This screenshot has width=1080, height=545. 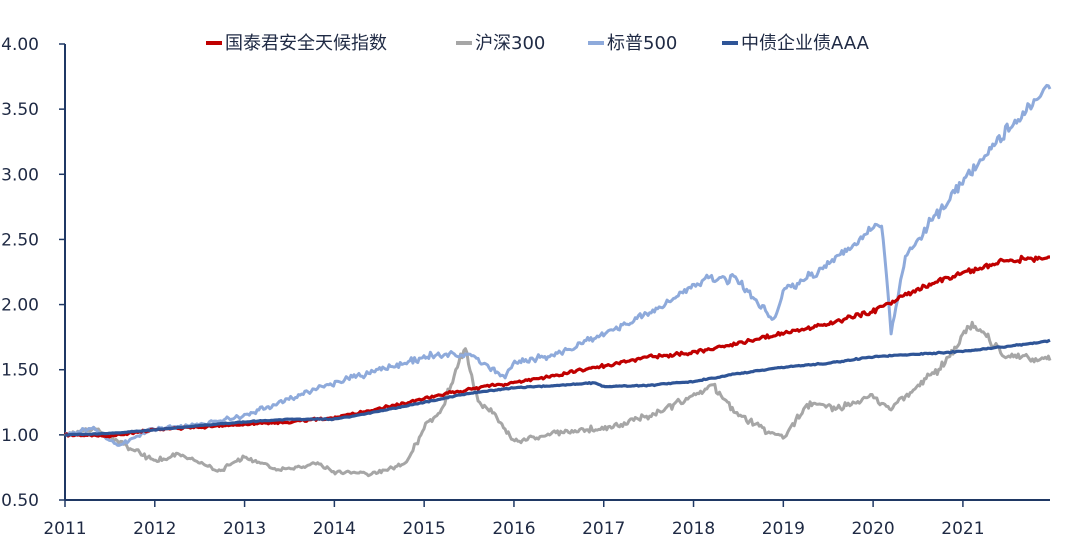 What do you see at coordinates (20, 175) in the screenshot?
I see `y-tick-label: 3.00` at bounding box center [20, 175].